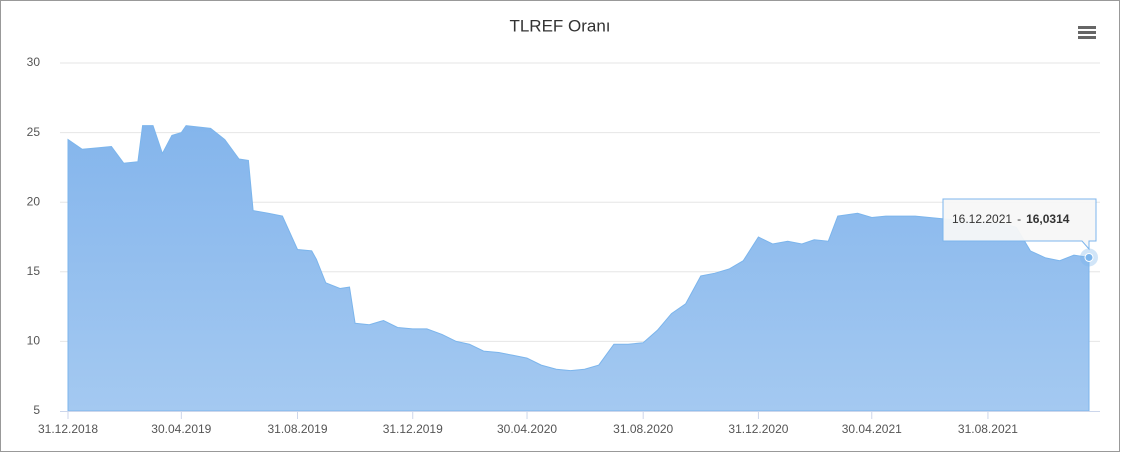  Describe the element at coordinates (34, 62) in the screenshot. I see `y-tick-label: 30` at that location.